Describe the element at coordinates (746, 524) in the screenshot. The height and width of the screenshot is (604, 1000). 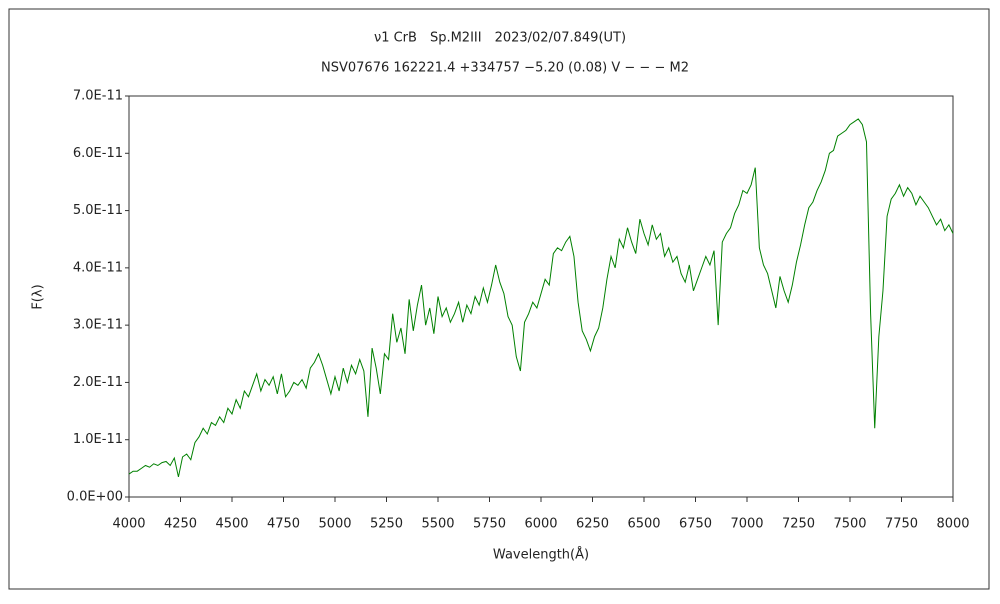
I see `x-tick-label: 7000` at that location.